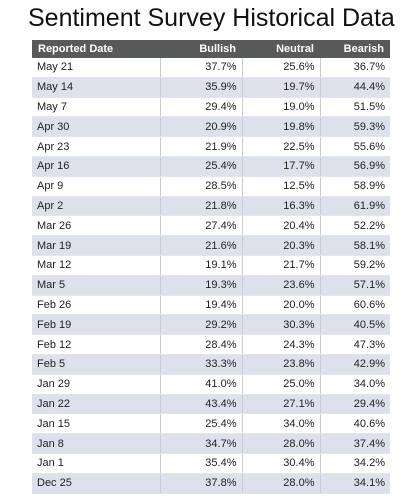 The width and height of the screenshot is (410, 500). Describe the element at coordinates (200, 146) in the screenshot. I see `percent-cell: 21.9%` at that location.